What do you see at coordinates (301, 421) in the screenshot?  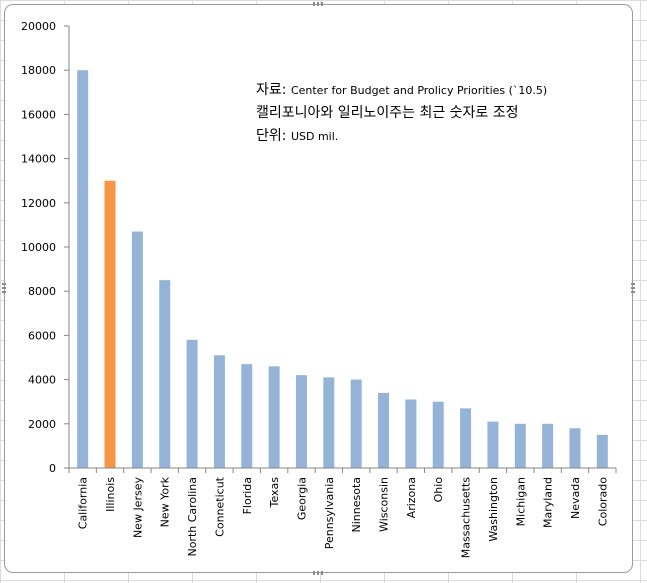 I see `bar-georgia` at bounding box center [301, 421].